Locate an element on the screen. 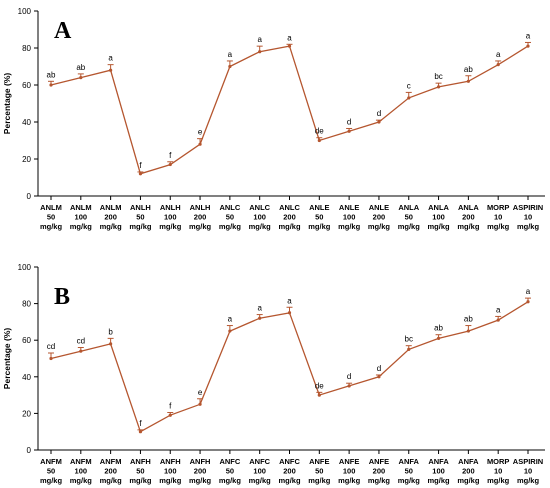  x-tick-label: ANLE 100 mg/kg is located at coordinates (349, 217).